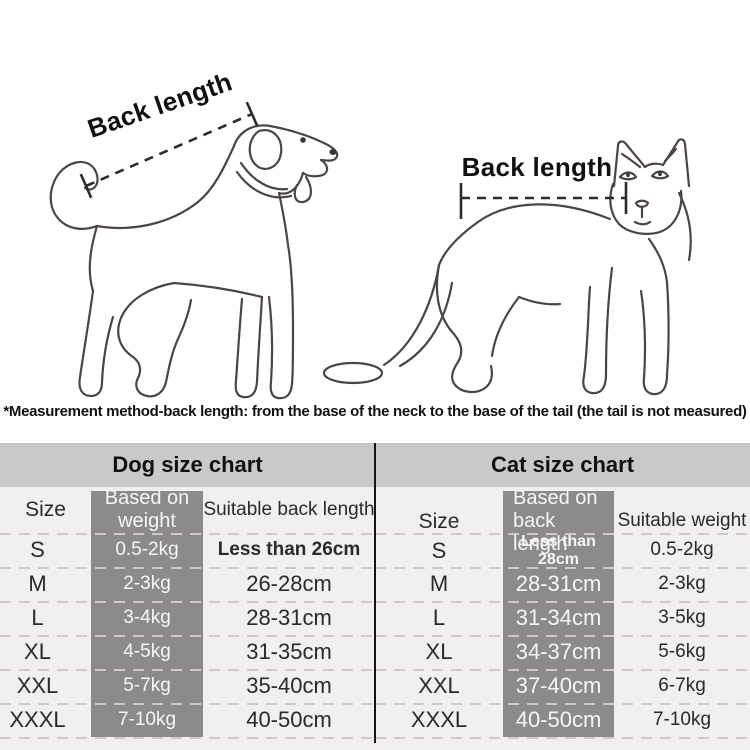 This screenshot has height=750, width=750. Describe the element at coordinates (543, 200) in the screenshot. I see `cat-measure-line` at that location.